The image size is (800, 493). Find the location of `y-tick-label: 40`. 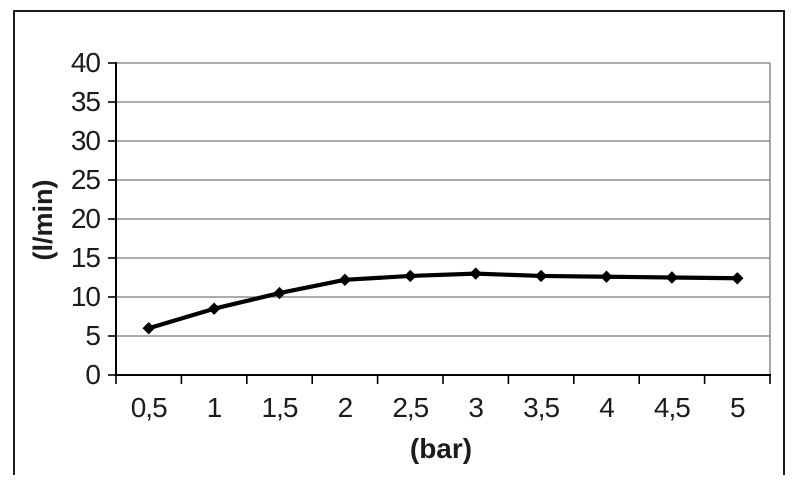

y-tick-label: 40 is located at coordinates (85, 62).